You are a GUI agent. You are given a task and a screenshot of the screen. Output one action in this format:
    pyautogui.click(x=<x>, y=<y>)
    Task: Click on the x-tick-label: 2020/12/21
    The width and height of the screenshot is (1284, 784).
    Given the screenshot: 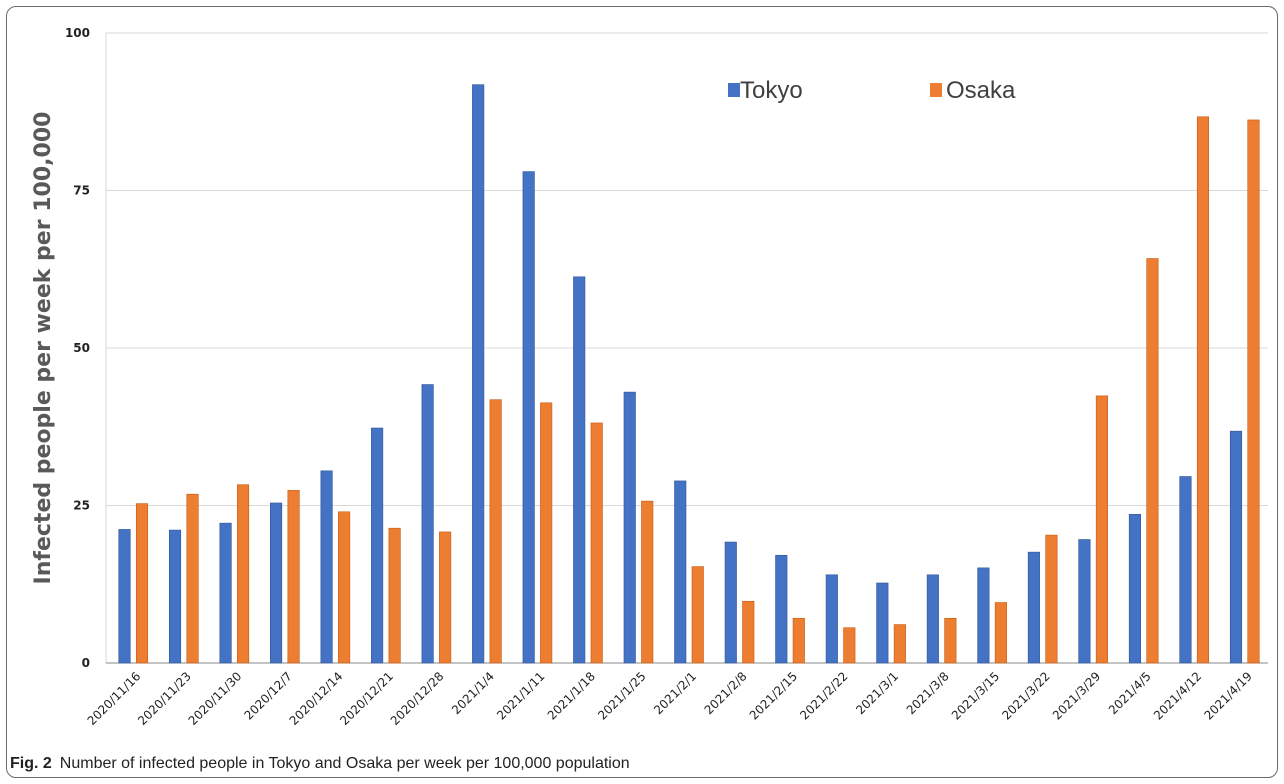 What is the action you would take?
    pyautogui.click(x=366, y=698)
    